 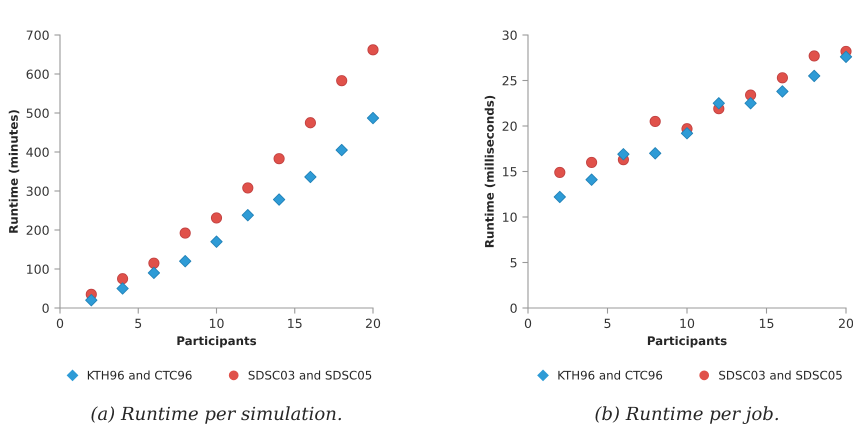 What do you see at coordinates (687, 415) in the screenshot?
I see `text: (b) Runtime per job.` at bounding box center [687, 415].